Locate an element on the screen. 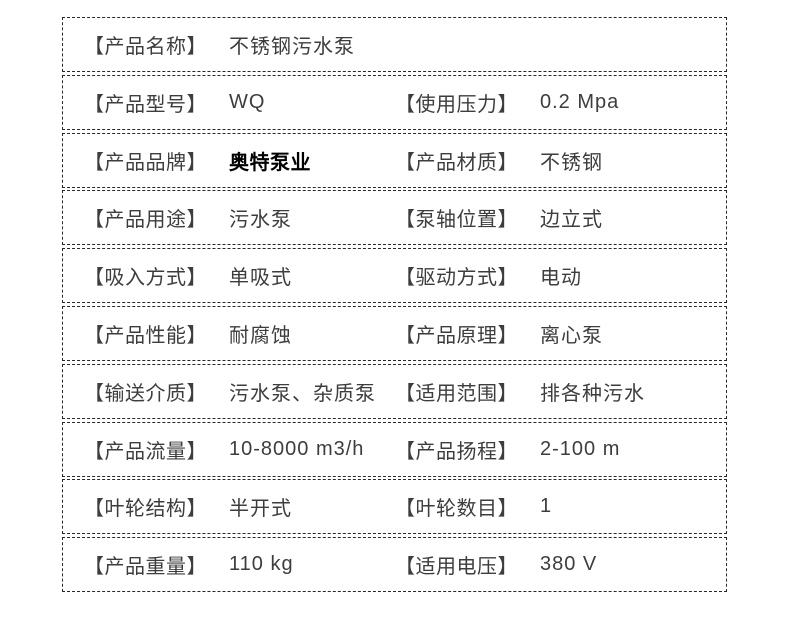 This screenshot has width=790, height=634. spec-label: 【产品型号】 is located at coordinates (145, 104).